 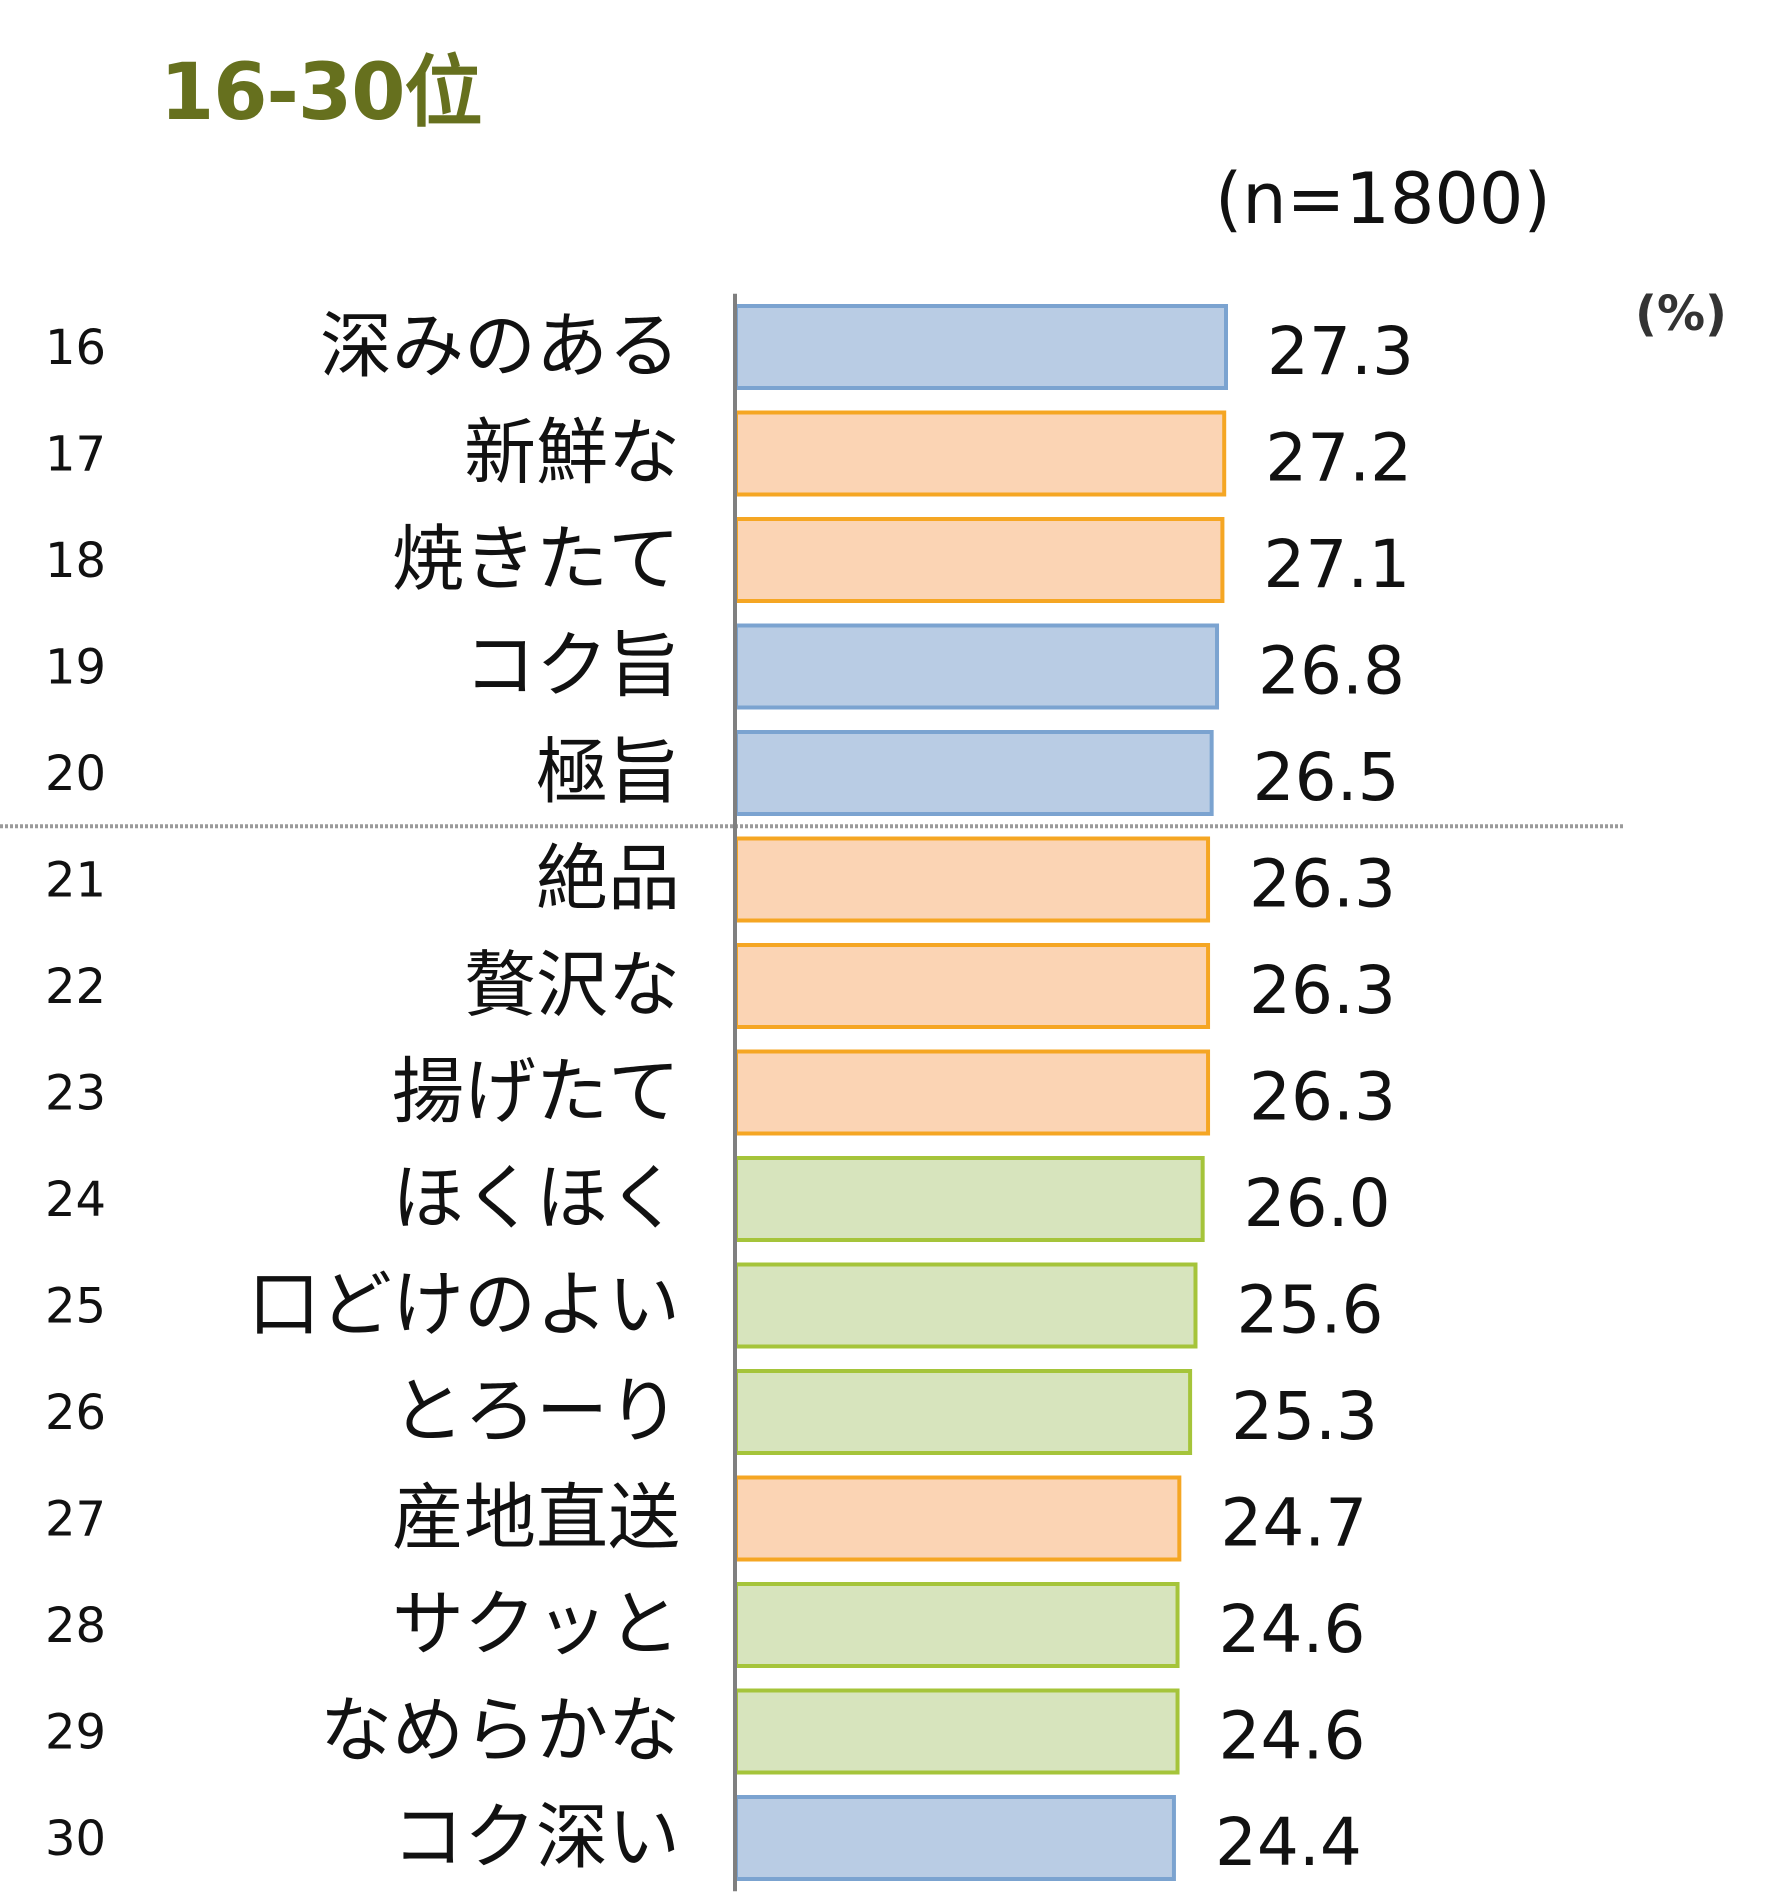 I want to click on value-label: 25.3, so click(x=1304, y=1416).